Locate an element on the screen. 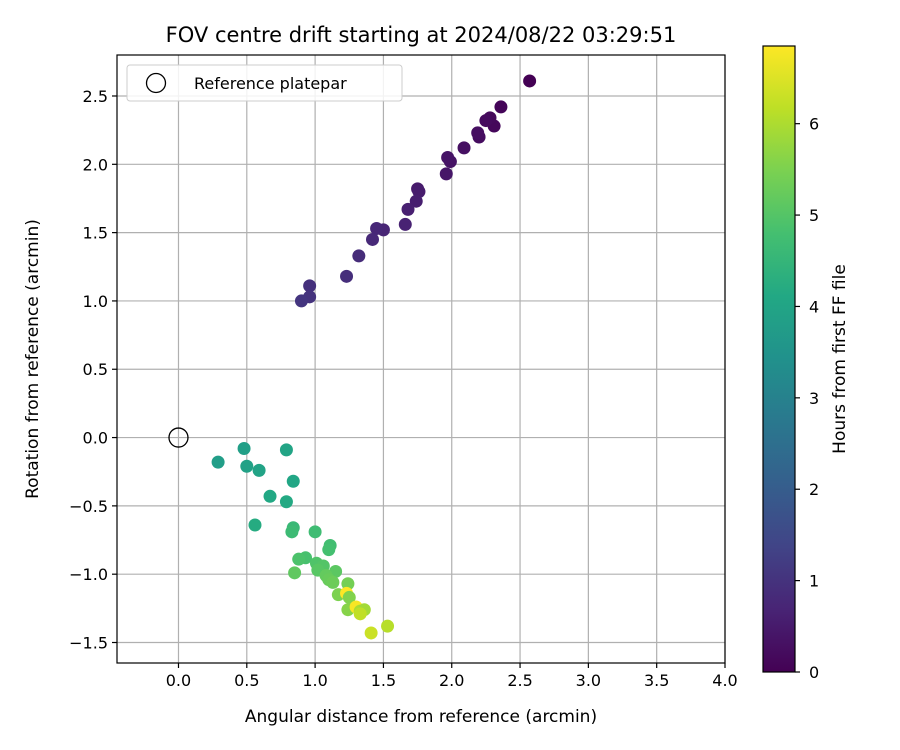 Image resolution: width=900 pixels, height=750 pixels. reference-platepar-marker is located at coordinates (178, 437).